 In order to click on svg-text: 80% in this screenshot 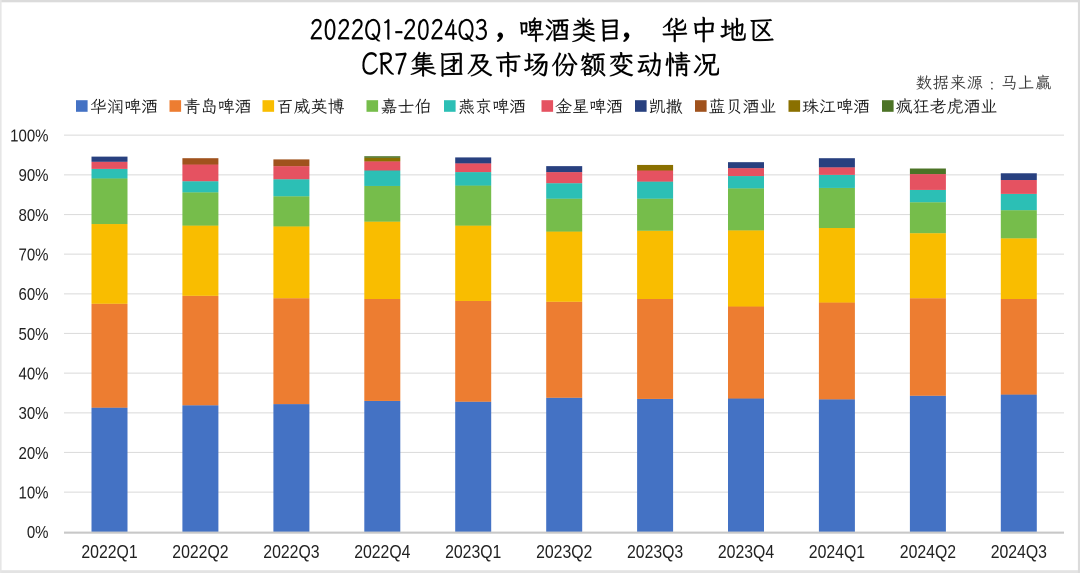, I will do `click(33, 215)`.